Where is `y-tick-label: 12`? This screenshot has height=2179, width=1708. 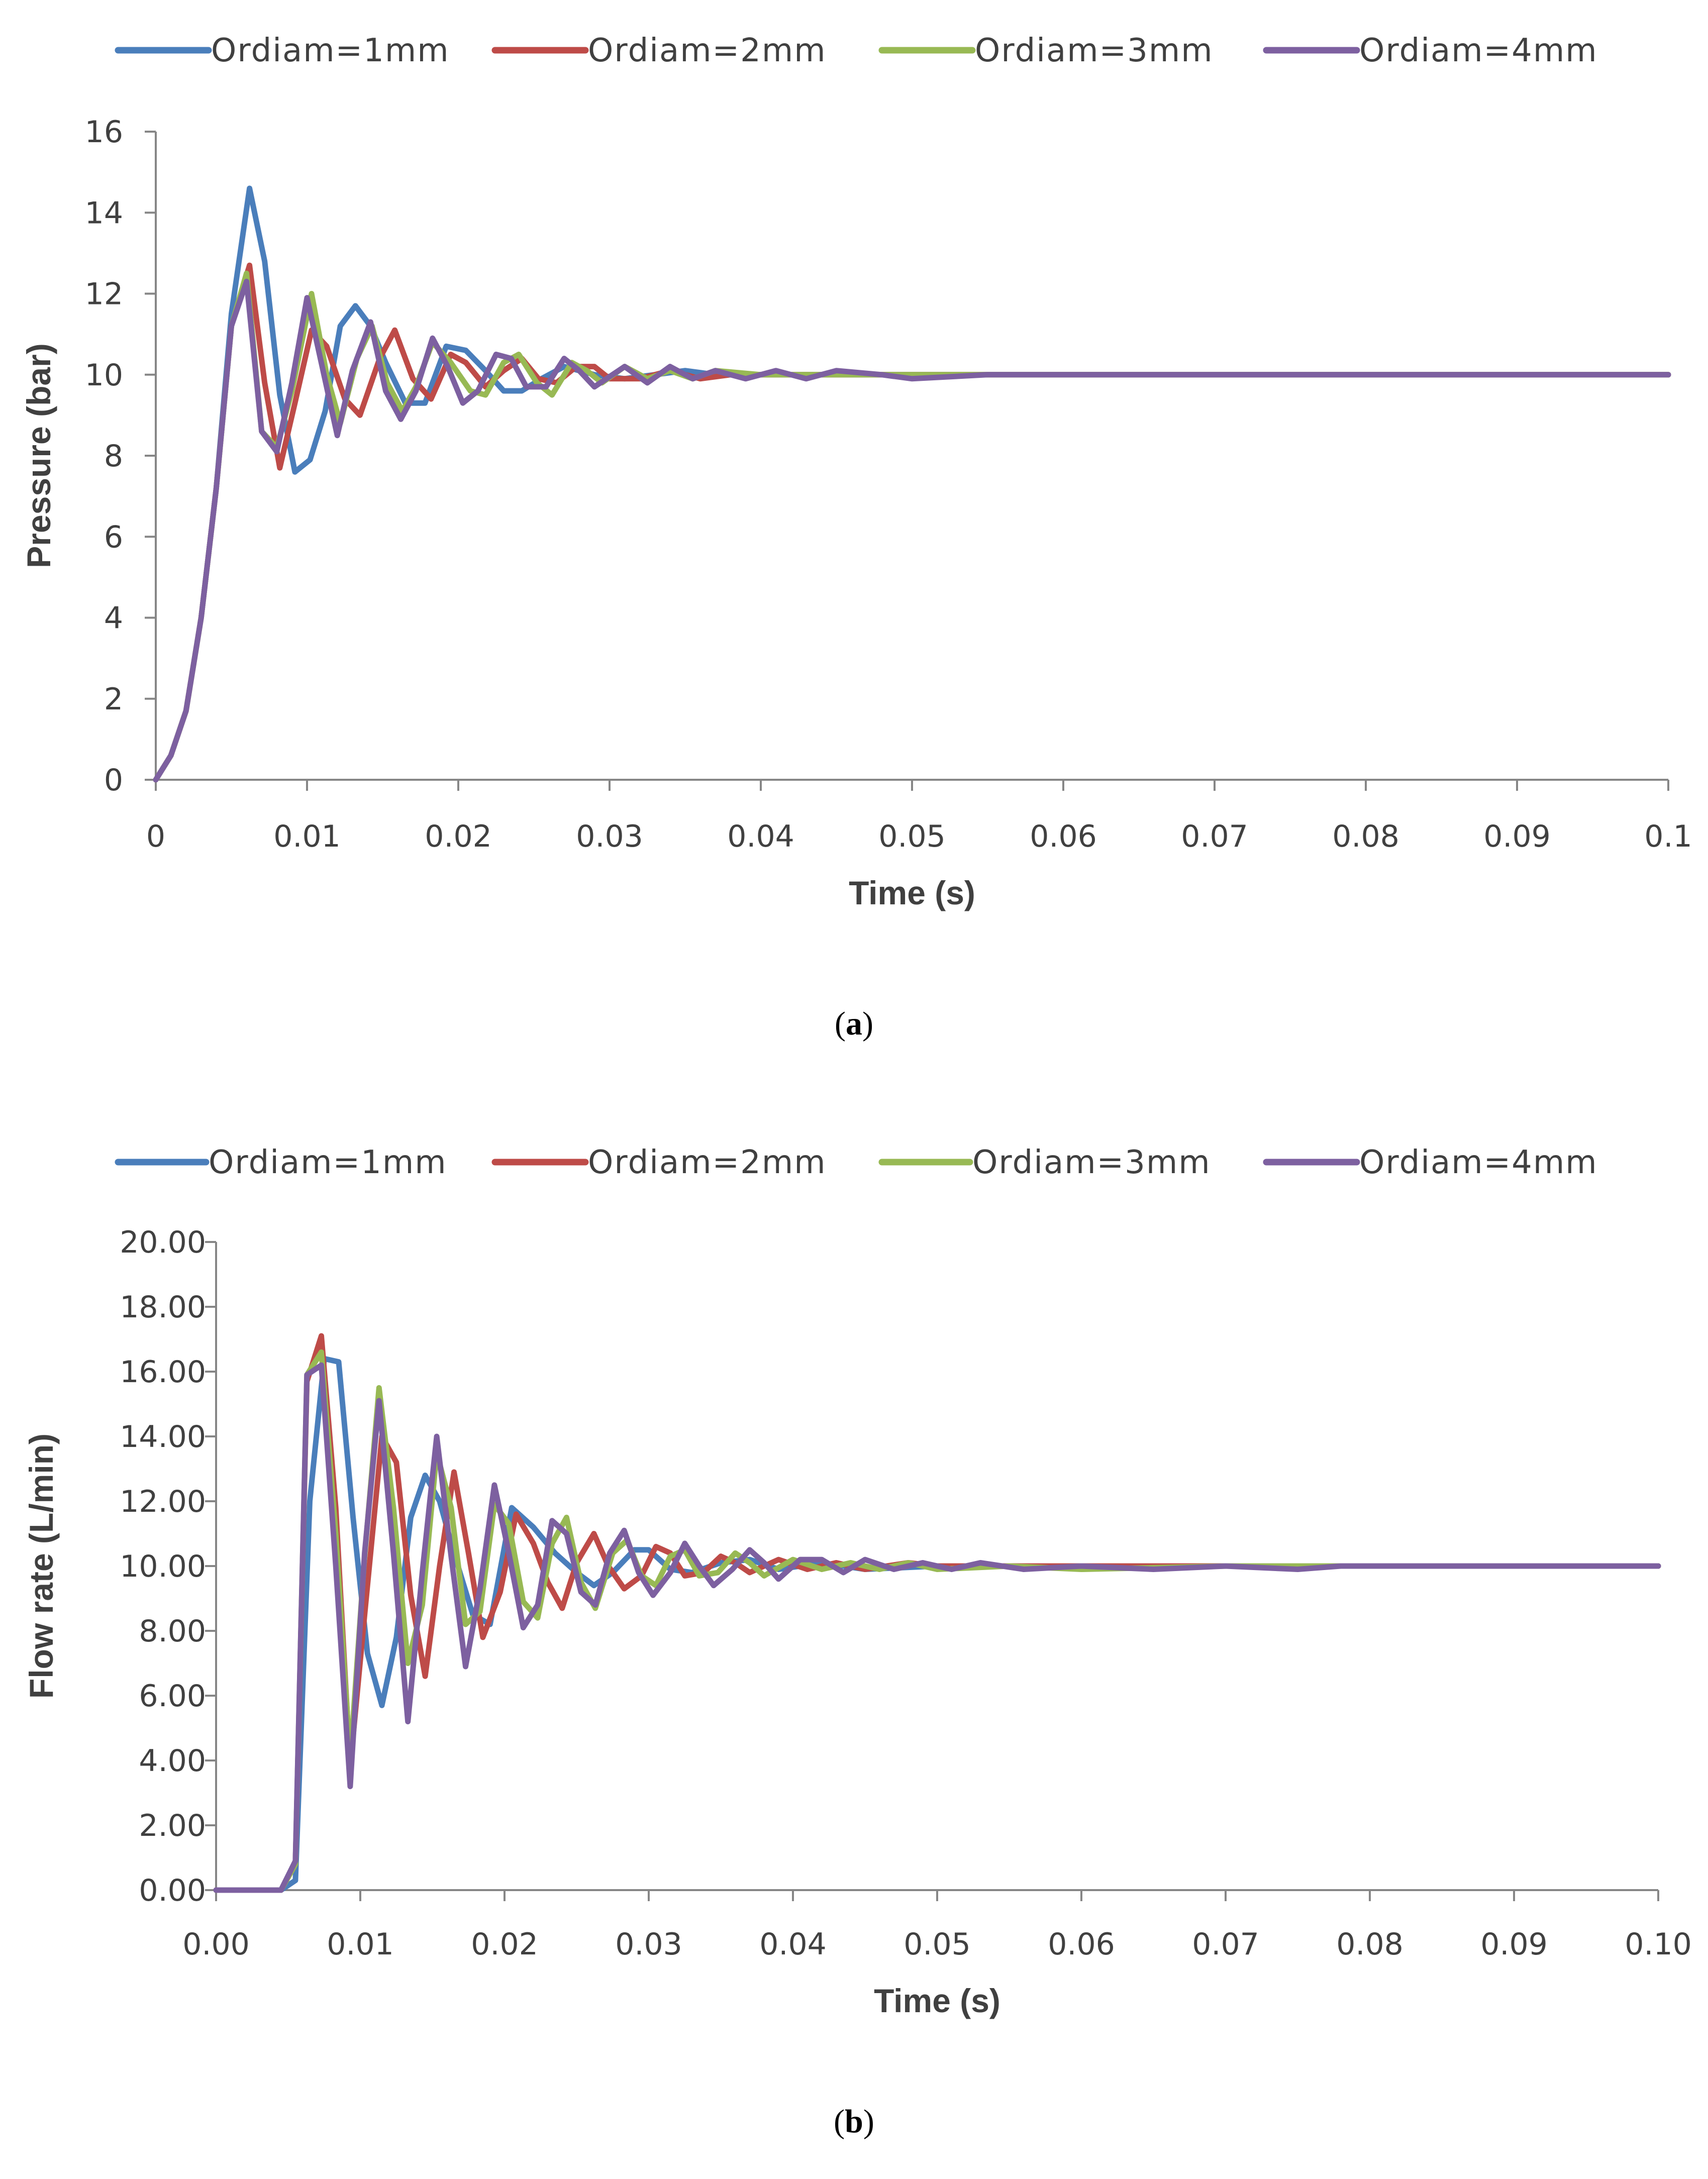
y-tick-label: 12 is located at coordinates (104, 294).